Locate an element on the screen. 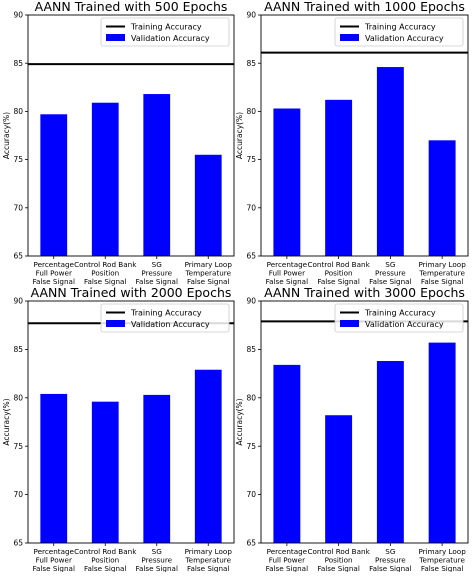  chart-title: AANN Trained with 3000 Epochs is located at coordinates (364, 292).